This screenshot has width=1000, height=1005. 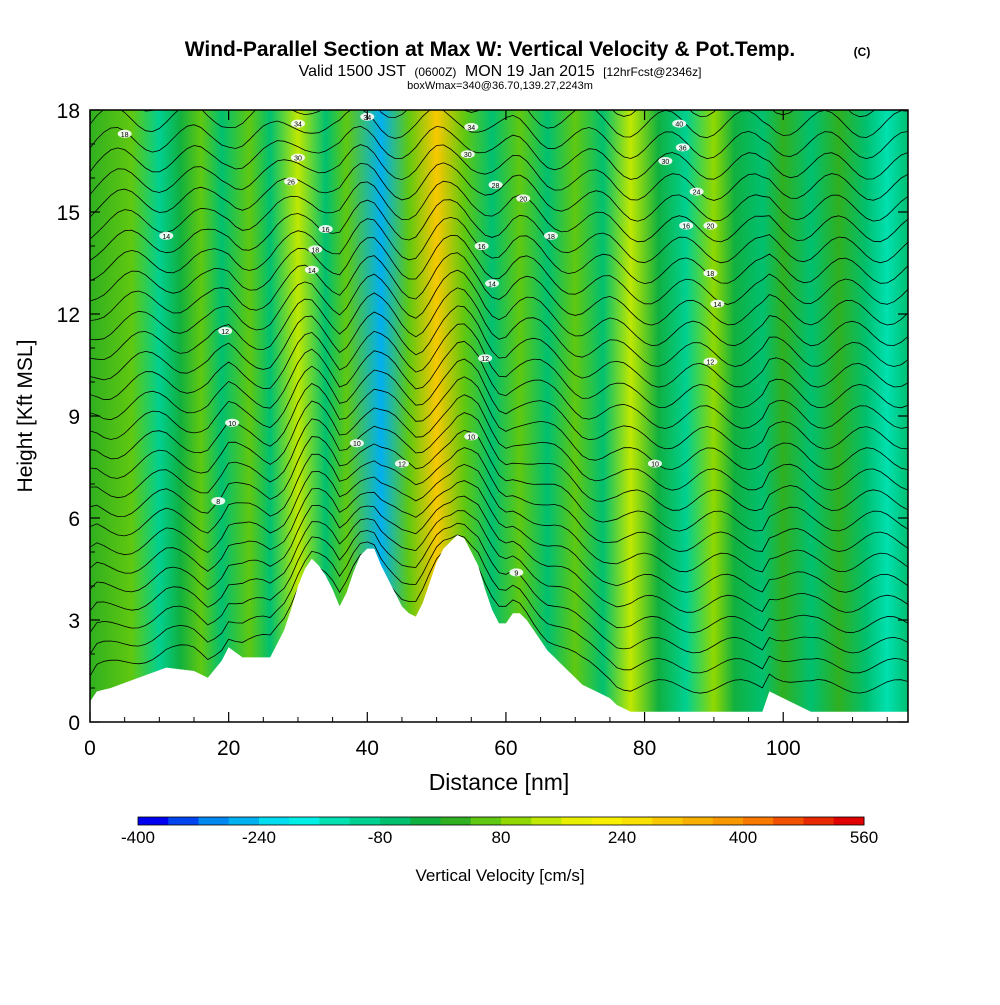 I want to click on x-tick-label: 40, so click(x=367, y=748).